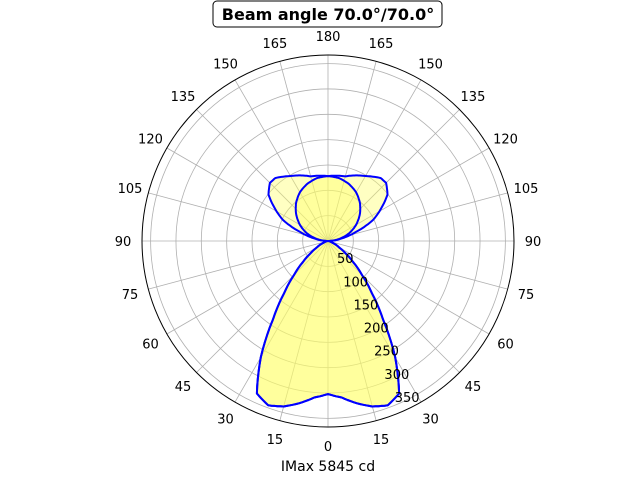 The width and height of the screenshot is (640, 484). What do you see at coordinates (328, 447) in the screenshot?
I see `angle-tick-label: 0` at bounding box center [328, 447].